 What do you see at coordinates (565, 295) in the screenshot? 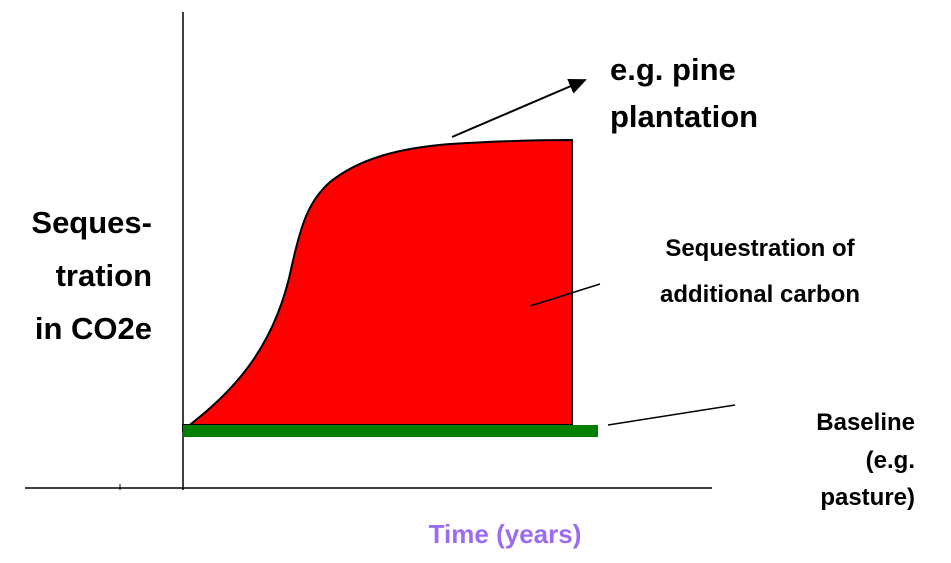
I see `area-pointer` at bounding box center [565, 295].